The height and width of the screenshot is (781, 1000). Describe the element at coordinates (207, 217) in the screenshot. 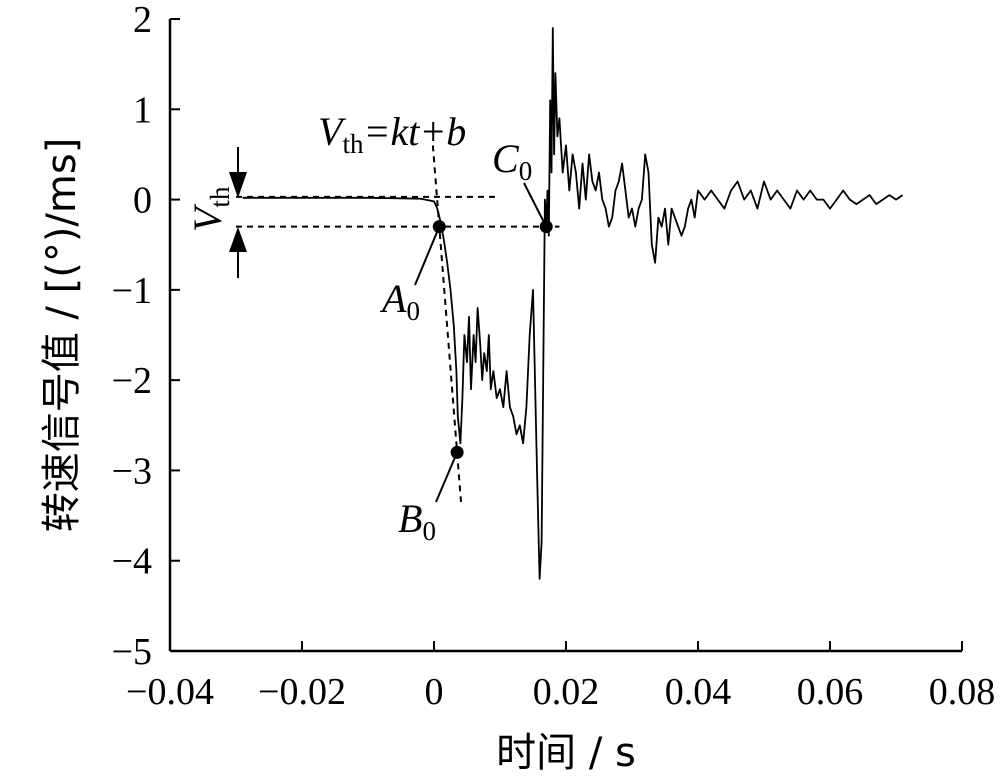

I see `threshold-v: V` at that location.